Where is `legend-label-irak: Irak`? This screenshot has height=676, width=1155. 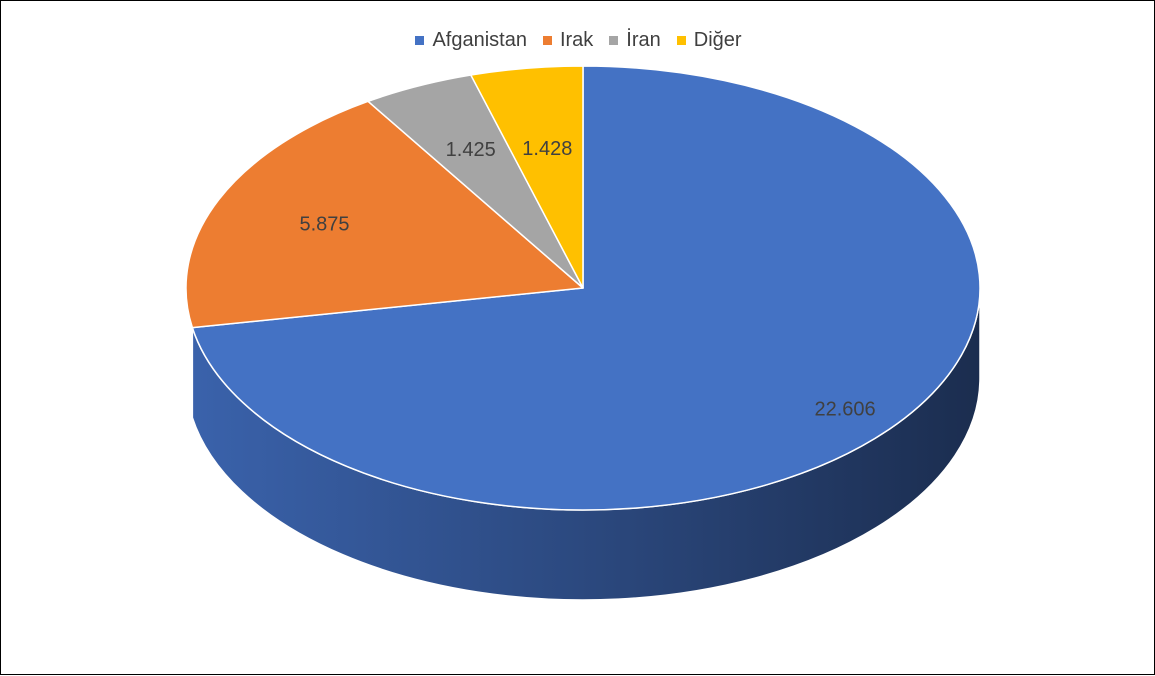
legend-label-irak: Irak is located at coordinates (576, 40).